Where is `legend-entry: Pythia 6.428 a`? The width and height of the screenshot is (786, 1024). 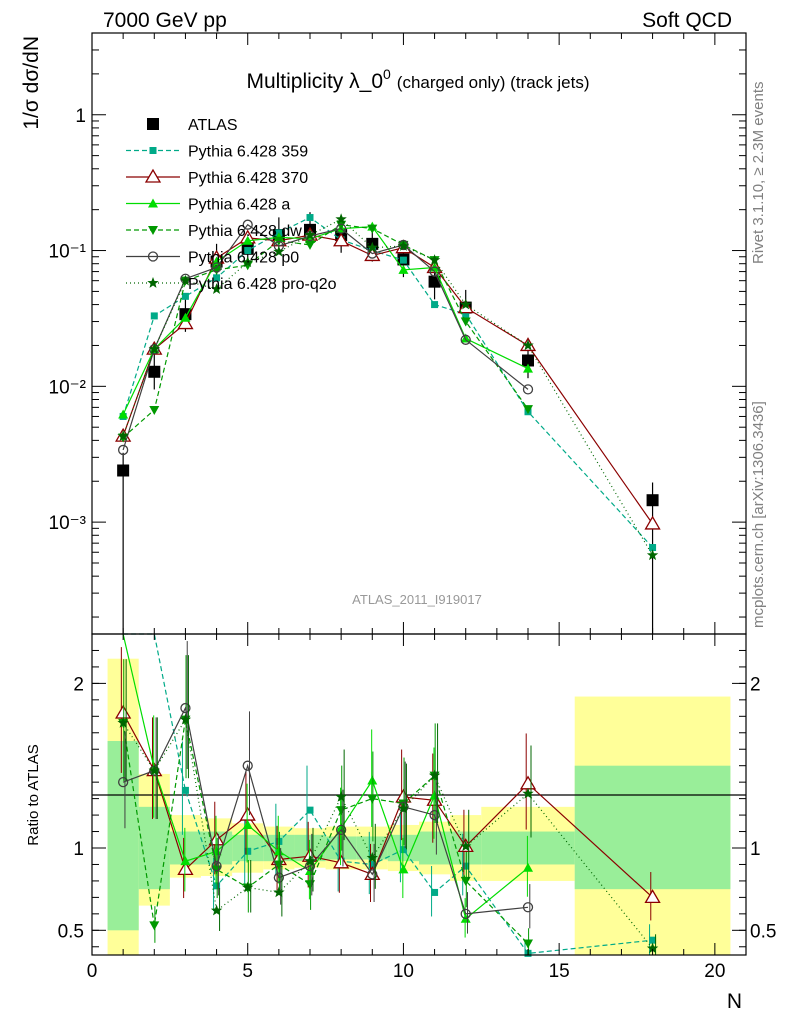
legend-entry: Pythia 6.428 a is located at coordinates (208, 205).